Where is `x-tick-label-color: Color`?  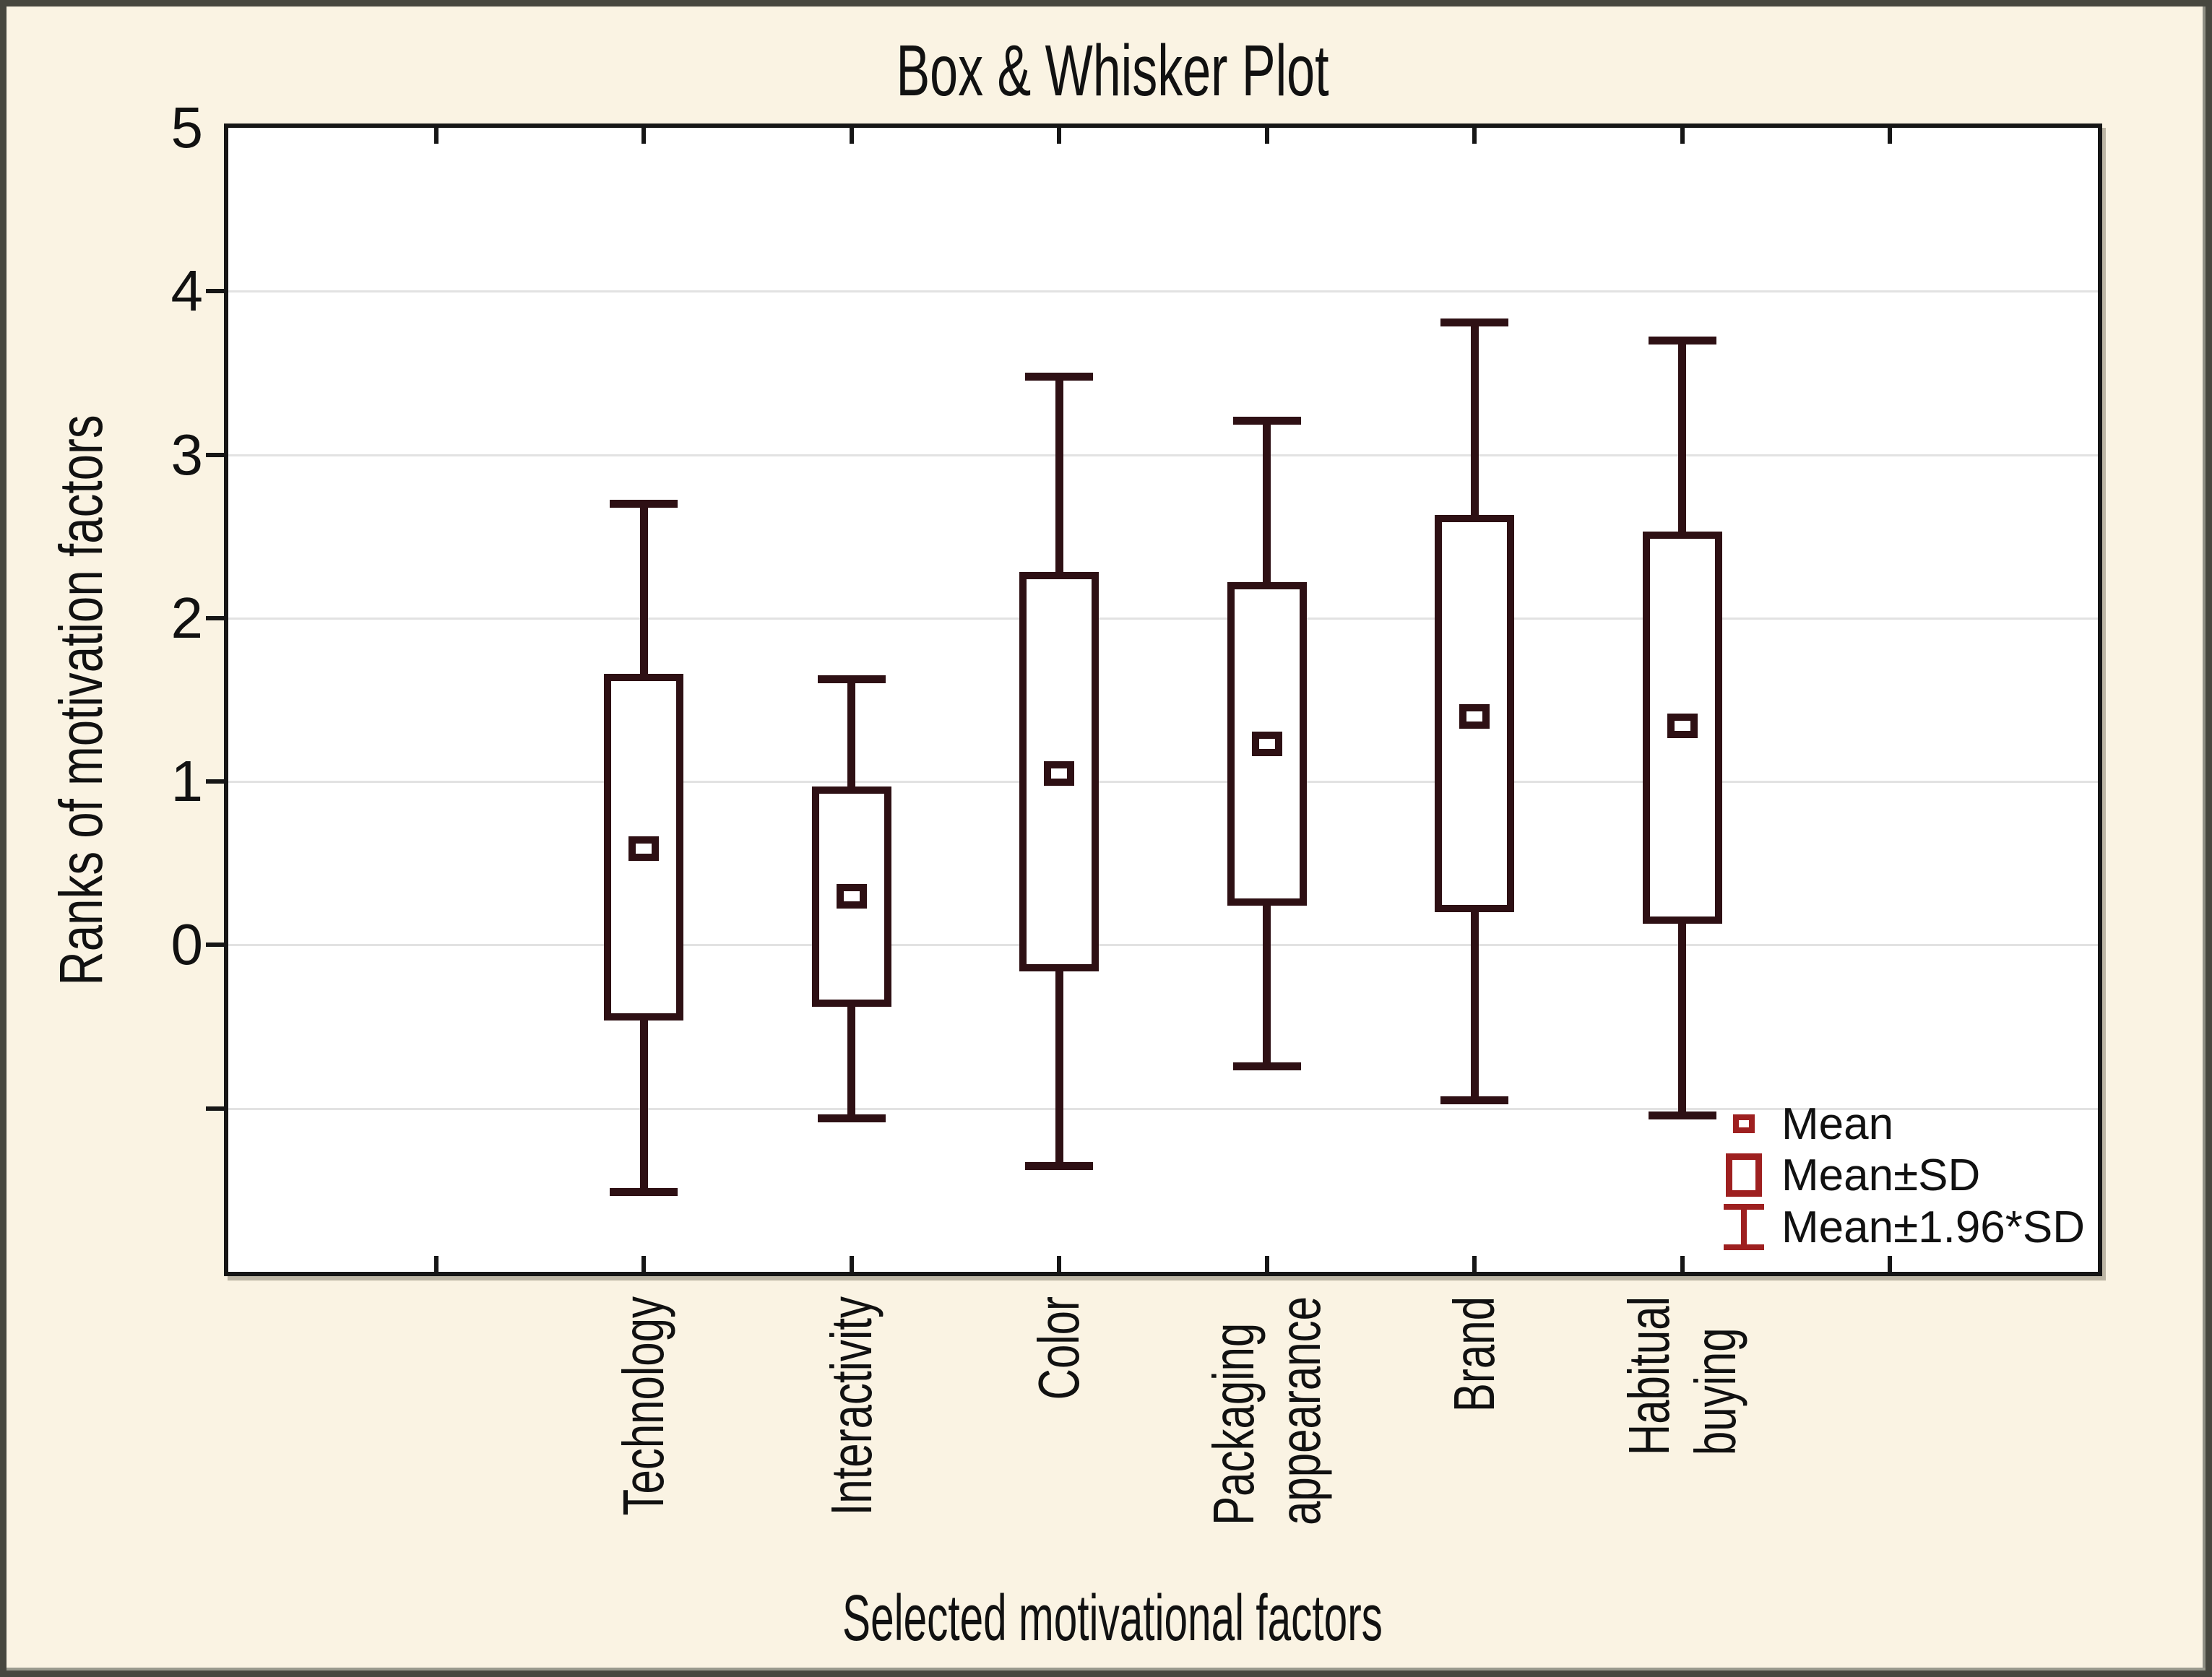
x-tick-label-color: Color is located at coordinates (1059, 1348).